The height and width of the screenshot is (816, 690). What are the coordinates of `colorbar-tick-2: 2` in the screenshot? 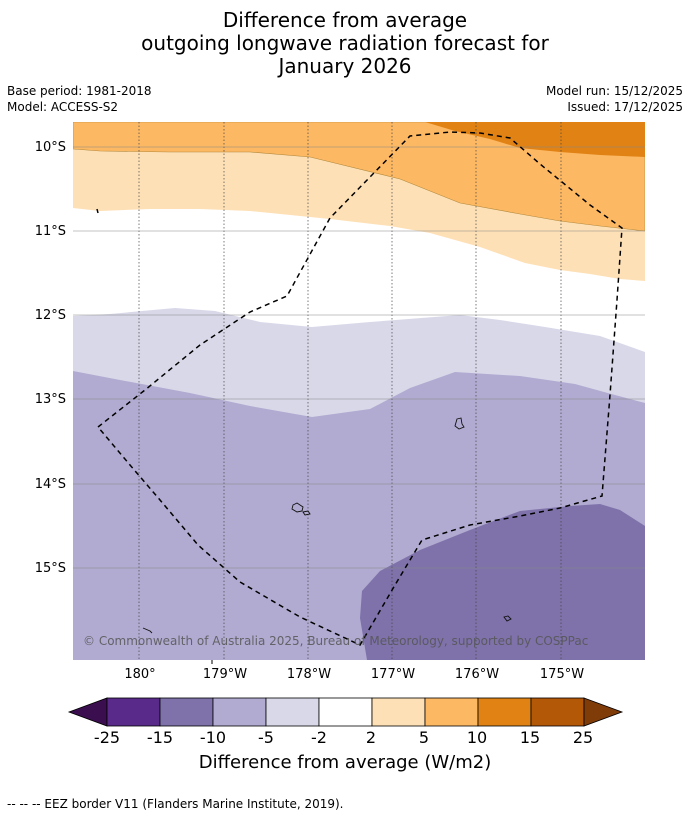 It's located at (371, 737).